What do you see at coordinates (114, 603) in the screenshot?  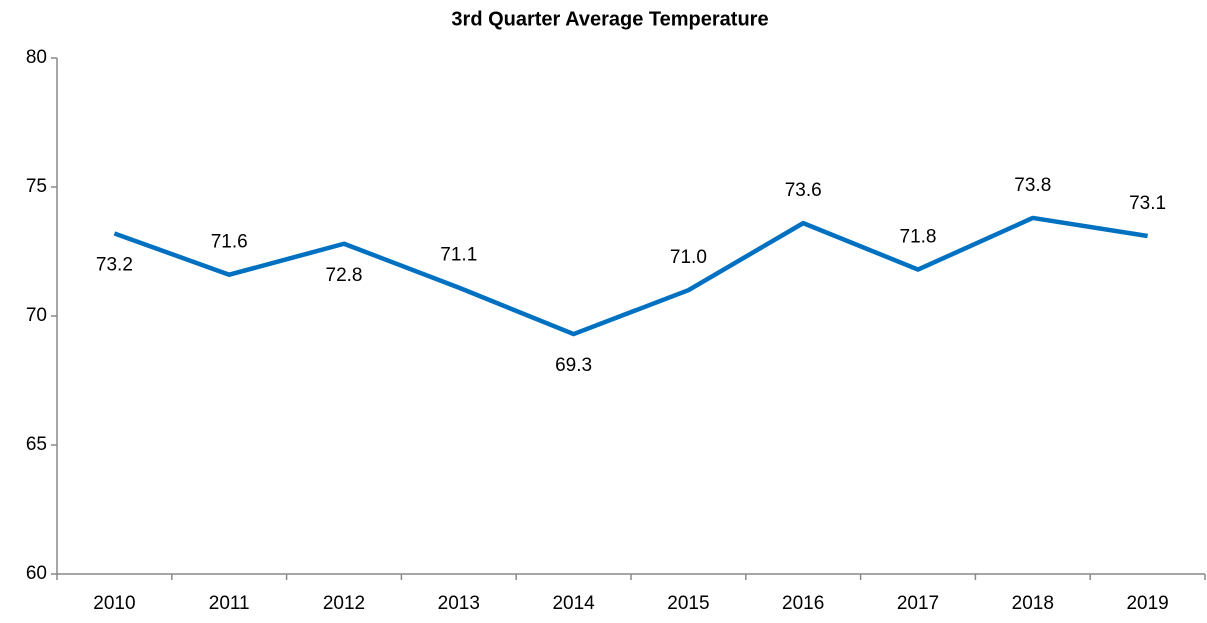 I see `x-tick-label: 2010` at bounding box center [114, 603].